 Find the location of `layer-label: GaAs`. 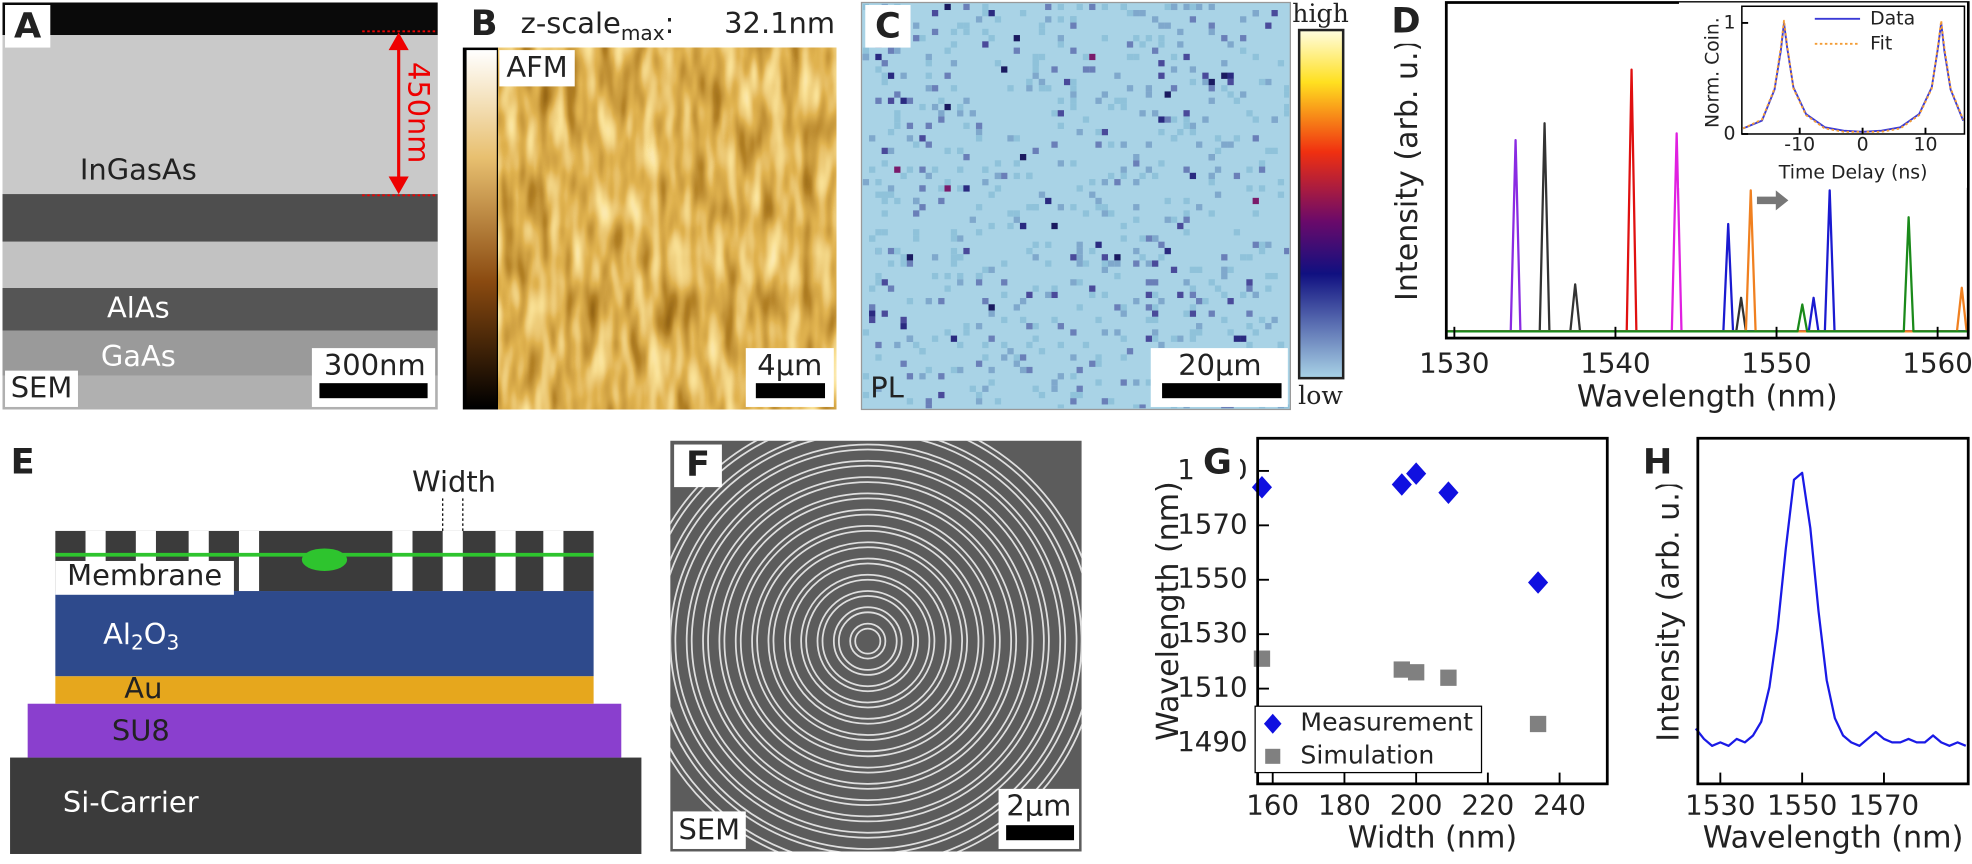

layer-label: GaAs is located at coordinates (138, 356).